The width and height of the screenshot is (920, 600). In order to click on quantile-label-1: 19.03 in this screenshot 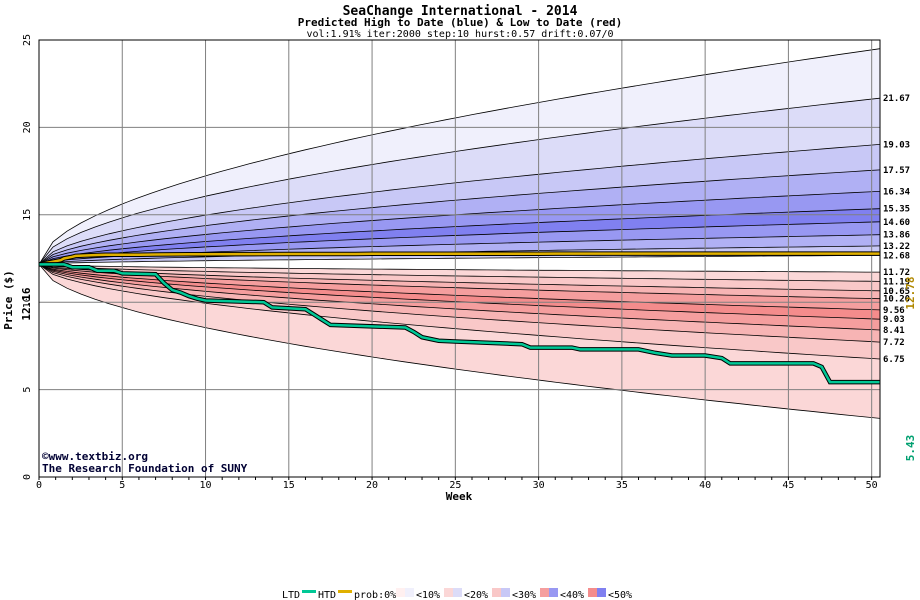, I will do `click(896, 145)`.